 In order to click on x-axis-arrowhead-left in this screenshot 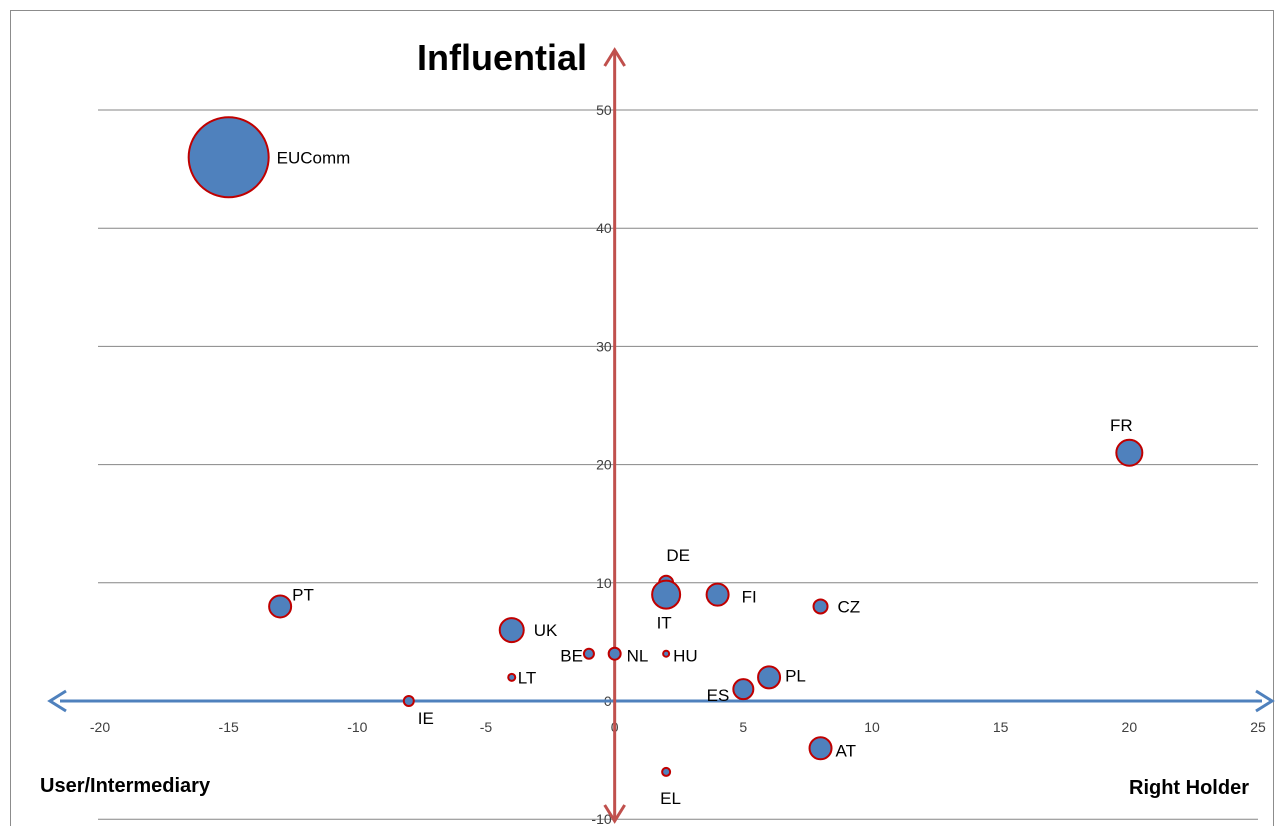, I will do `click(57, 701)`.